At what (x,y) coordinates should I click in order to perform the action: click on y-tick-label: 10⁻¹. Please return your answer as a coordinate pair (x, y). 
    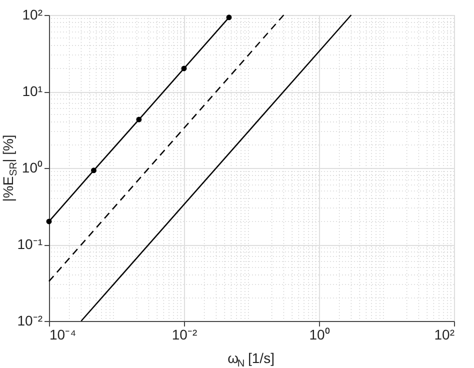
    Looking at the image, I should click on (30, 244).